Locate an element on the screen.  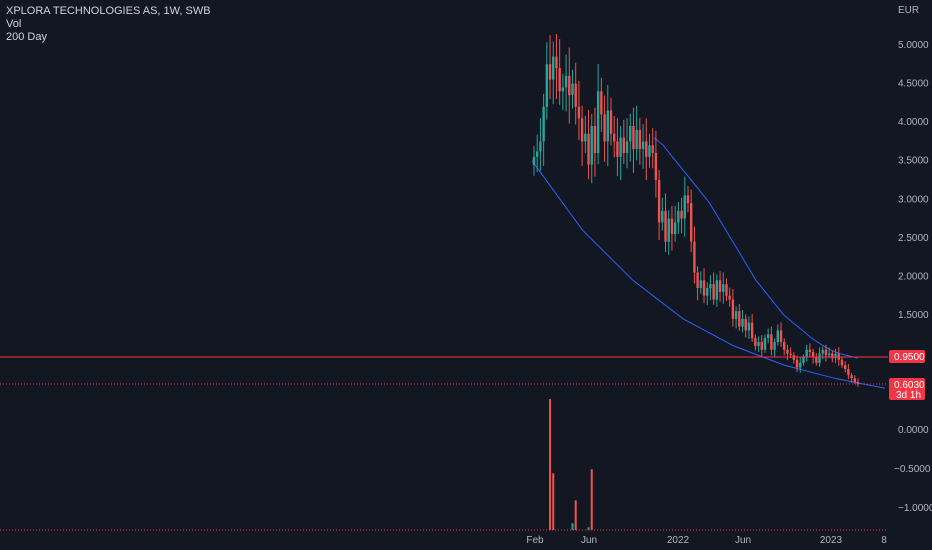
symbol-title: XPLORA TECHNOLOGIES AS, 1W, SWB is located at coordinates (108, 11).